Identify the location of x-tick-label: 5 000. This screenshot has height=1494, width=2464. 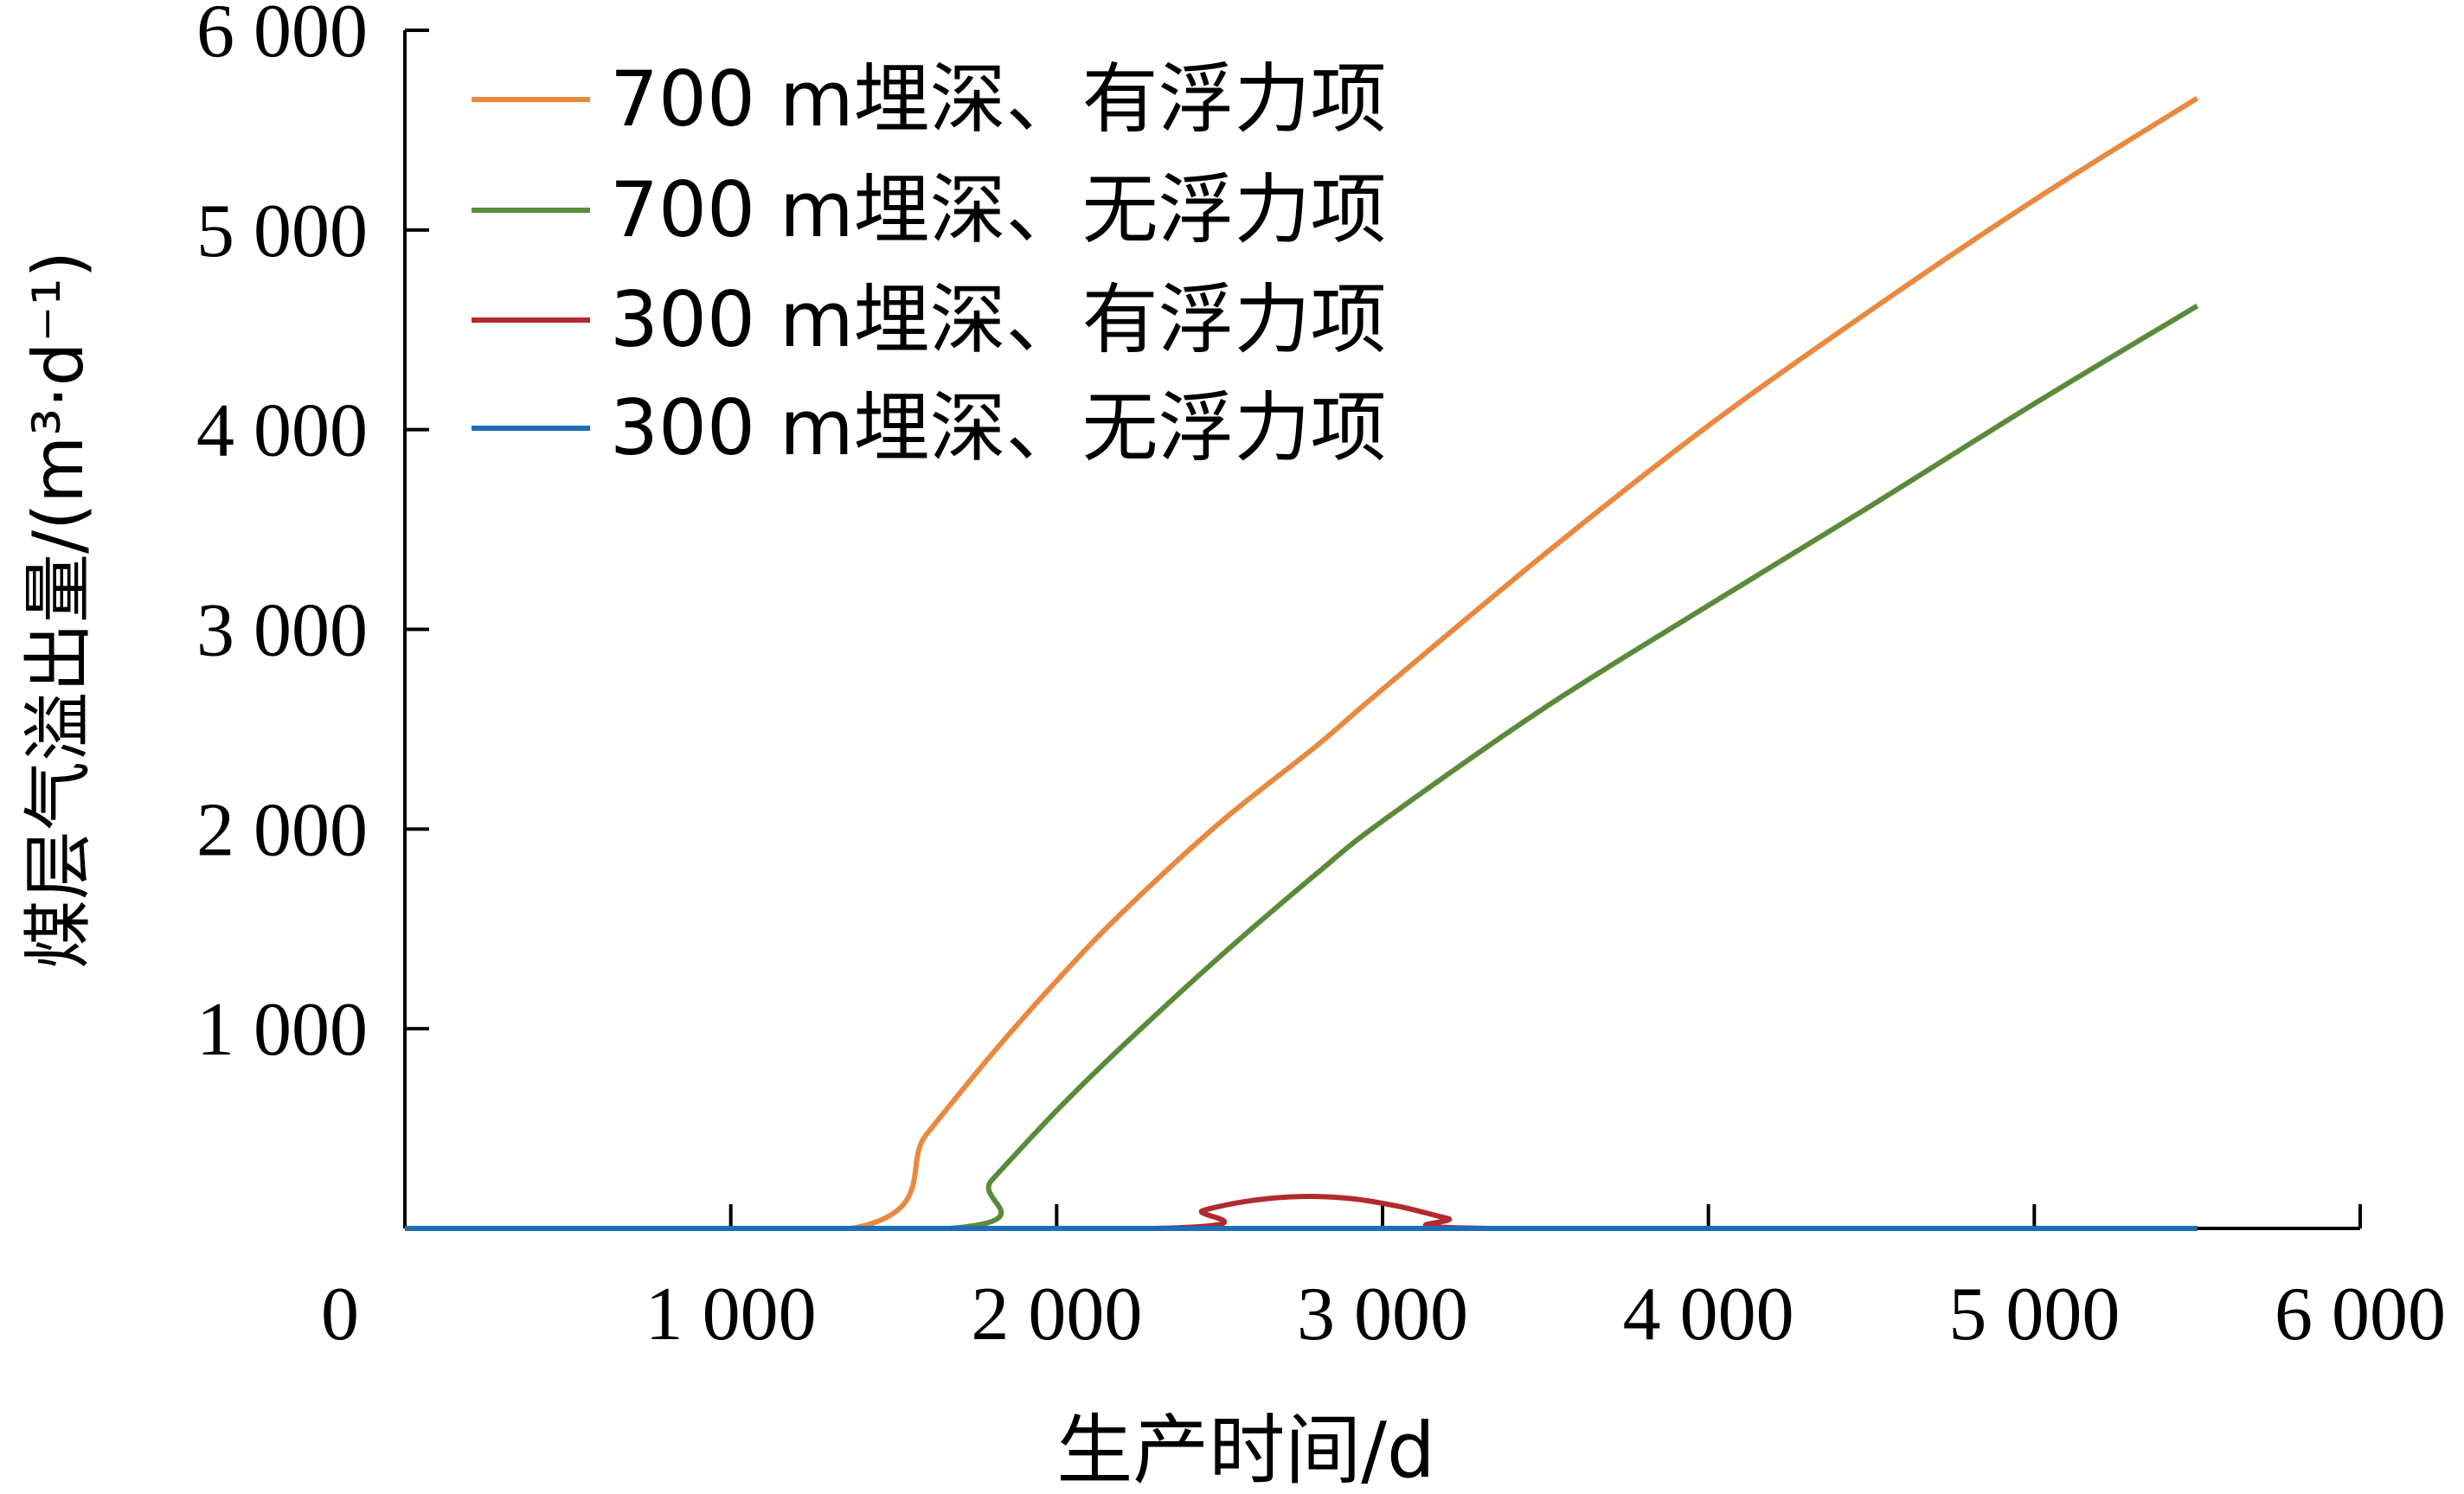
(2034, 1314).